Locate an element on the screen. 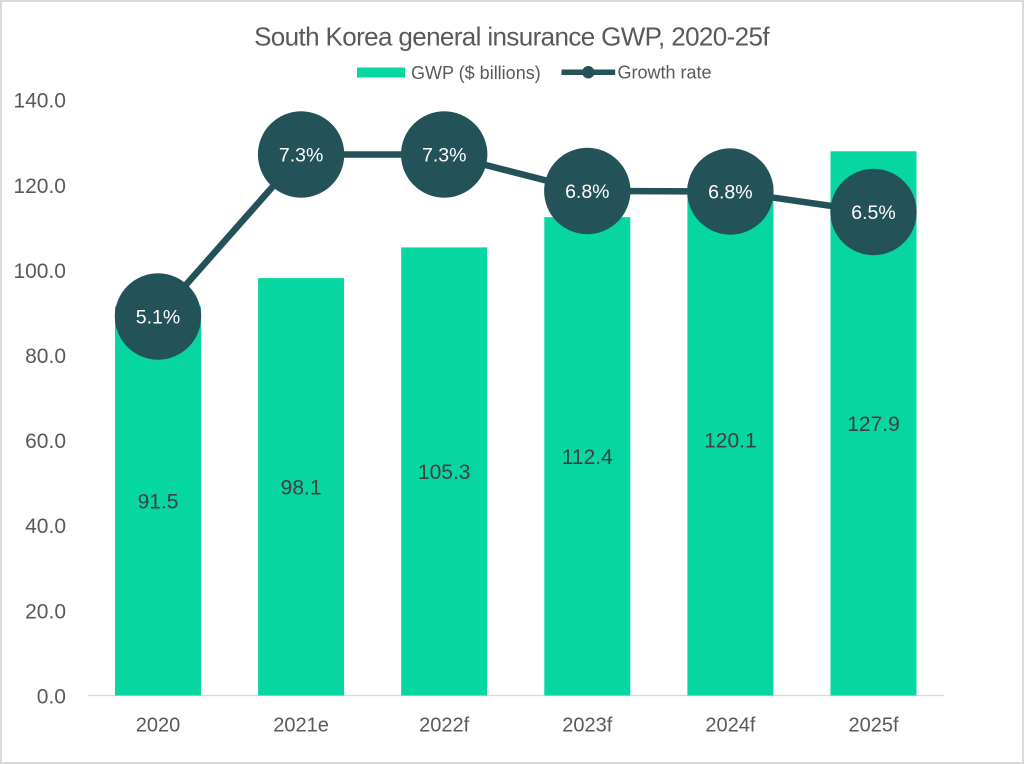 The image size is (1024, 764). svg-text: 40.0 is located at coordinates (45, 526).